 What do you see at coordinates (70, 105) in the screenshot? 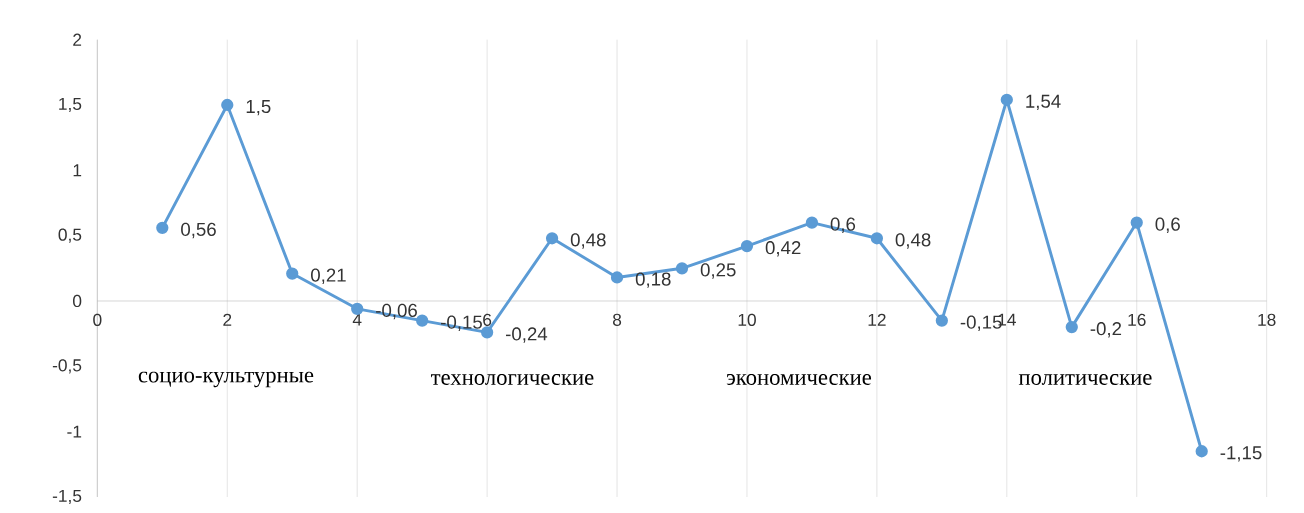
I see `y-tick-label: 1,5` at bounding box center [70, 105].